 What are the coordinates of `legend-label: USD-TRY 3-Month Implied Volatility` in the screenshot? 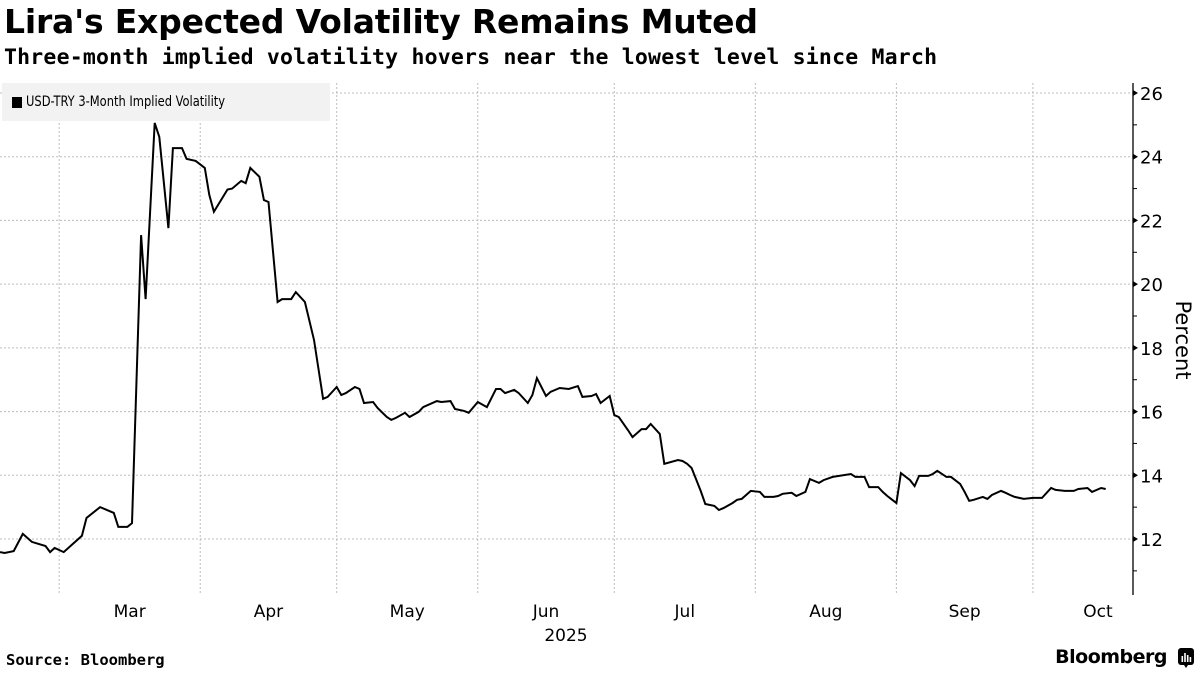 It's located at (126, 102).